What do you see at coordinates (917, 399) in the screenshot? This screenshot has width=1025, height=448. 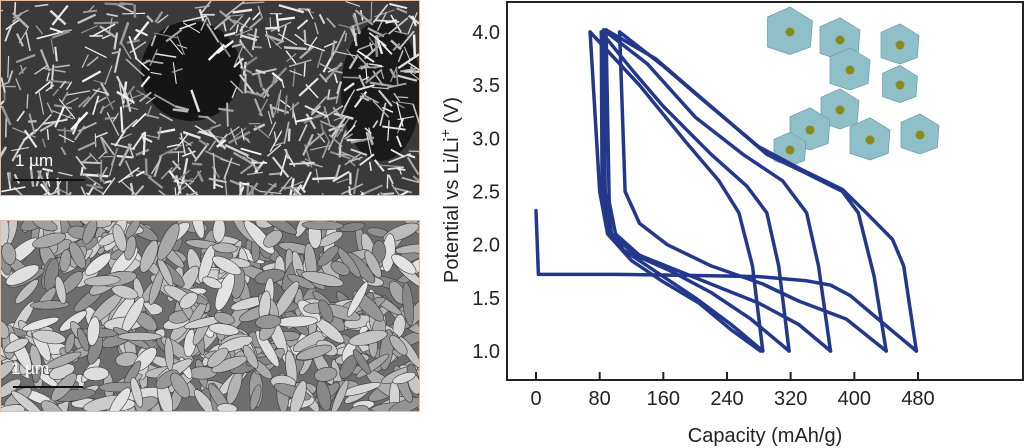 I see `x-tick-label: 480` at bounding box center [917, 399].